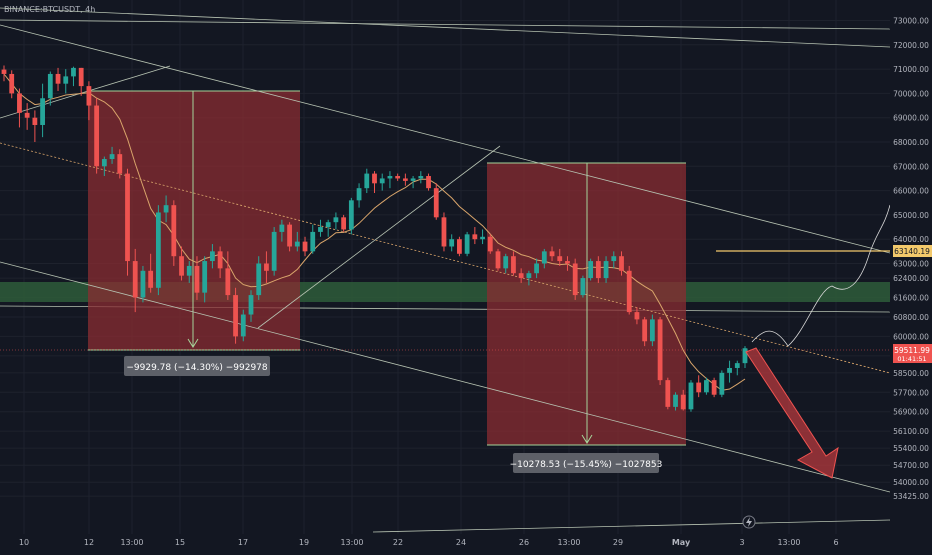 This screenshot has width=932, height=555. Describe the element at coordinates (49, 9) in the screenshot. I see `symbol-title: BINANCE:BTCUSDT, 4h` at that location.